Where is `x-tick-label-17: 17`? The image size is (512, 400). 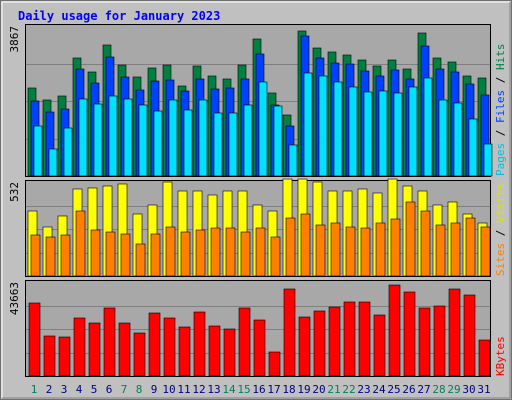 x-tick-label-17: 17 is located at coordinates (273, 389).